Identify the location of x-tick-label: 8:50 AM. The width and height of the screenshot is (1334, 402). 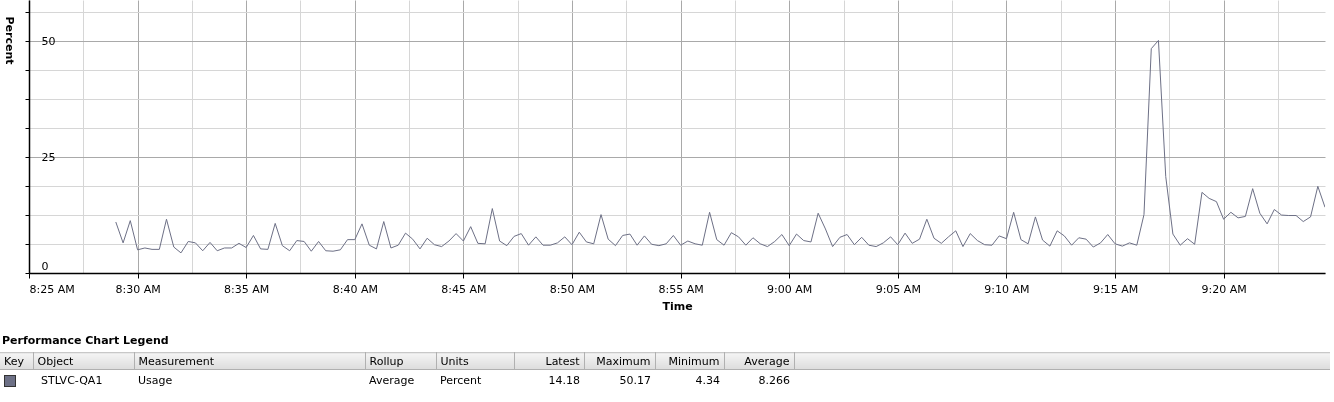
(572, 289).